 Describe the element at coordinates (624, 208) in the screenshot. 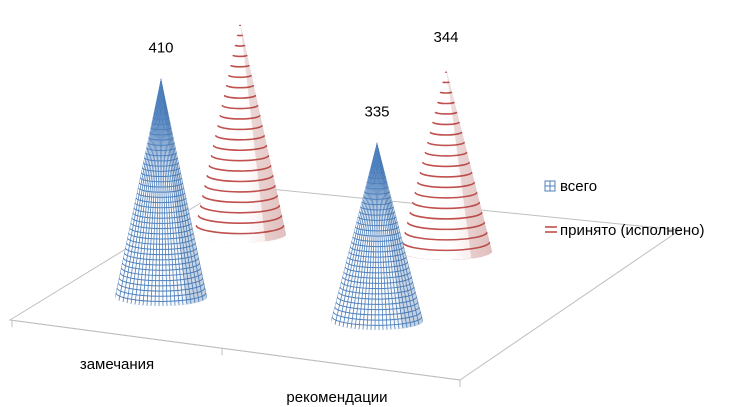

I see `legend: всего принято (исполнено)` at that location.